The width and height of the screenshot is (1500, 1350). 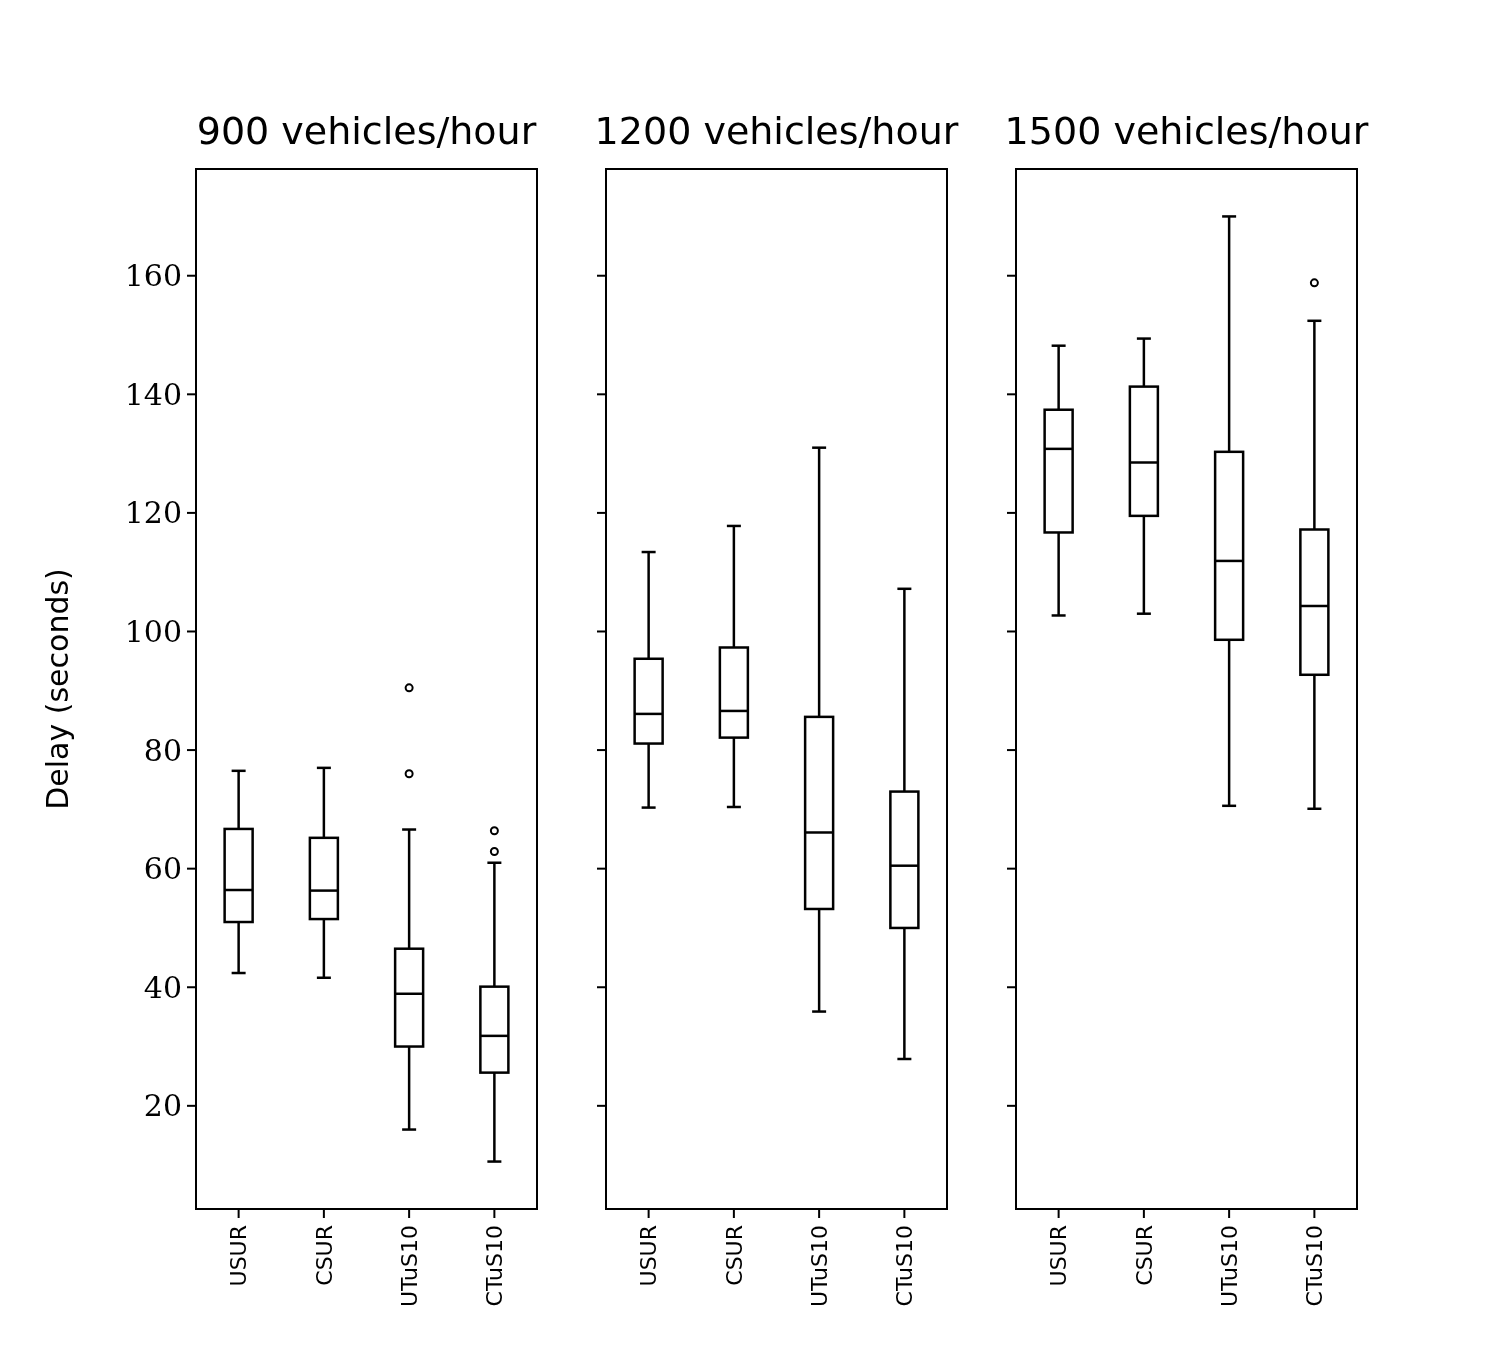 What do you see at coordinates (1186, 131) in the screenshot?
I see `chart-title: 1500 vehicles/hour` at bounding box center [1186, 131].